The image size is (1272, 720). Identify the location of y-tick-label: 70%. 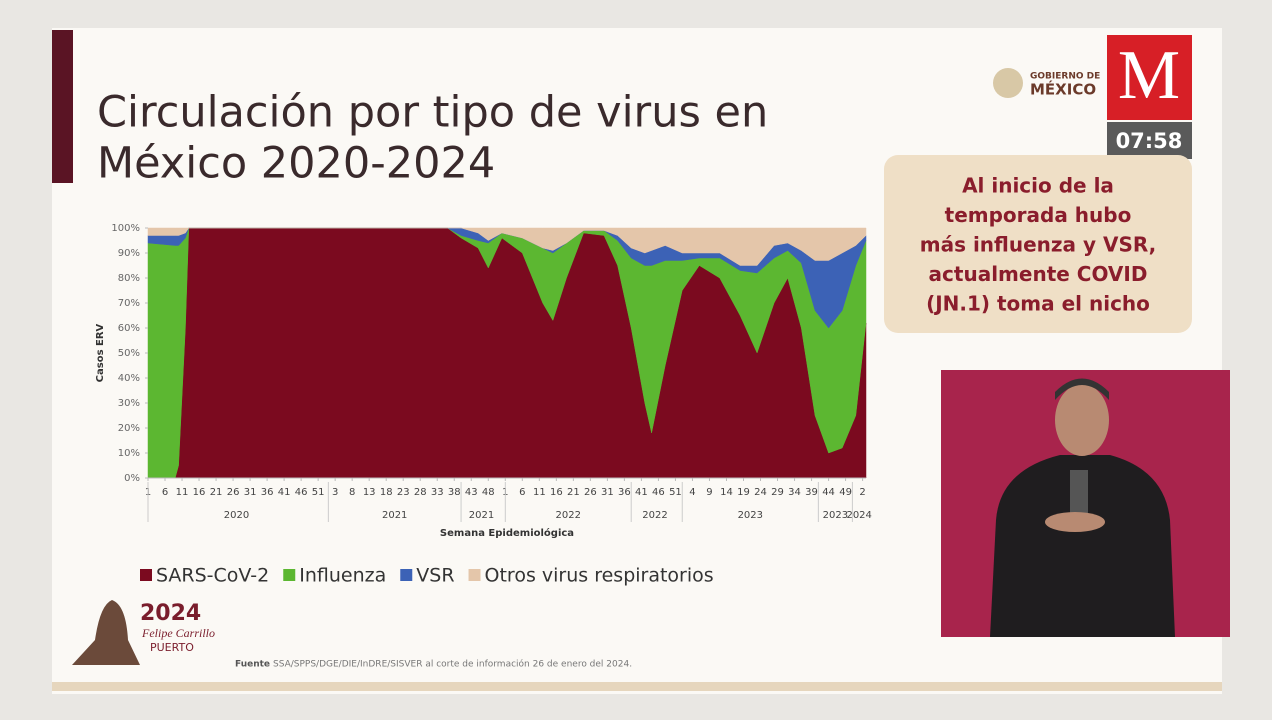
(129, 303).